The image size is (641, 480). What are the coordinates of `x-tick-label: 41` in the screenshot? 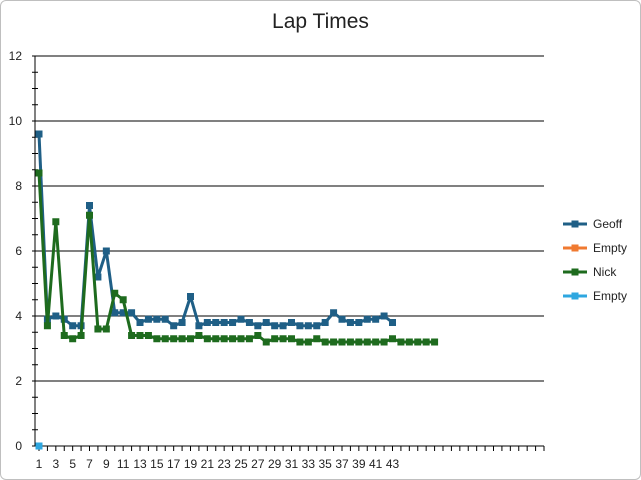 It's located at (376, 464).